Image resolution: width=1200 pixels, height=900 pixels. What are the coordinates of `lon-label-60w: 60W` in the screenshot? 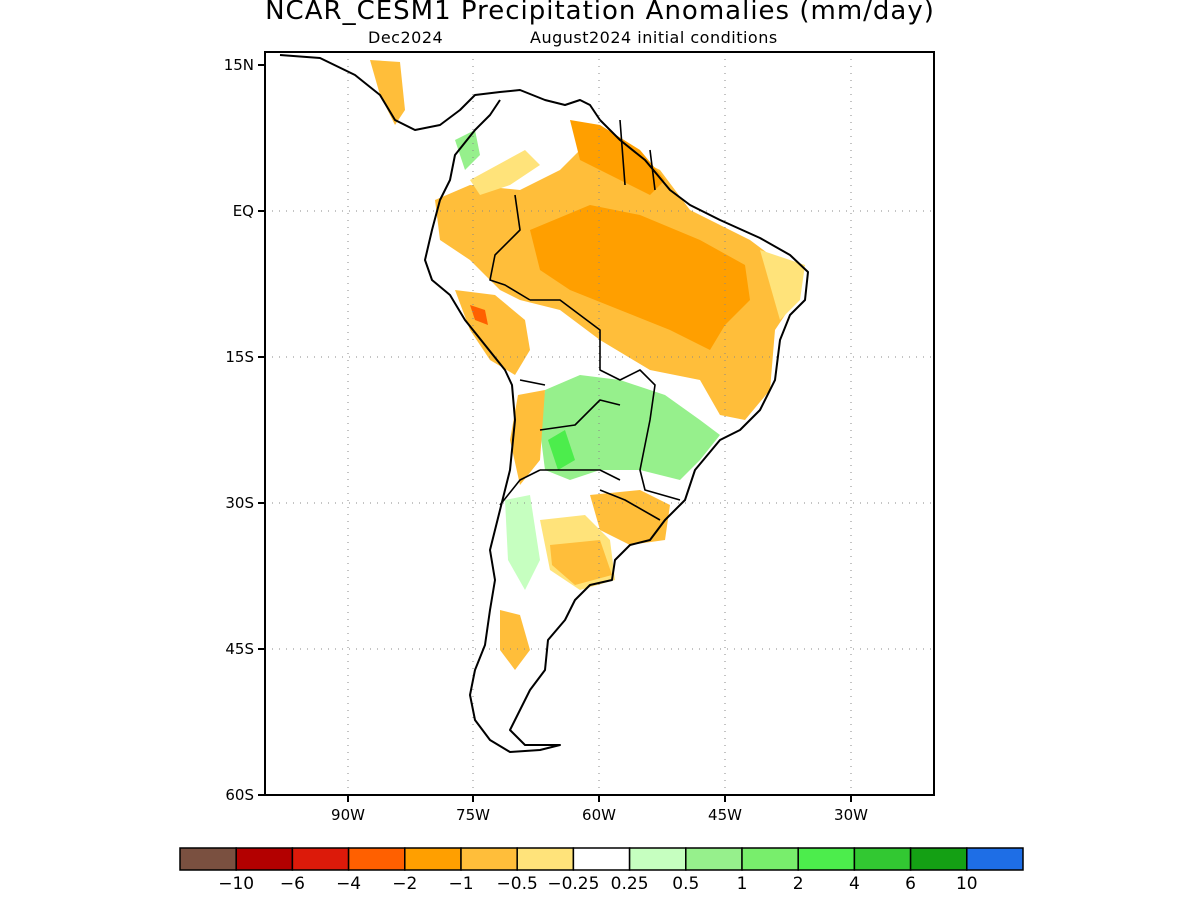 It's located at (599, 815).